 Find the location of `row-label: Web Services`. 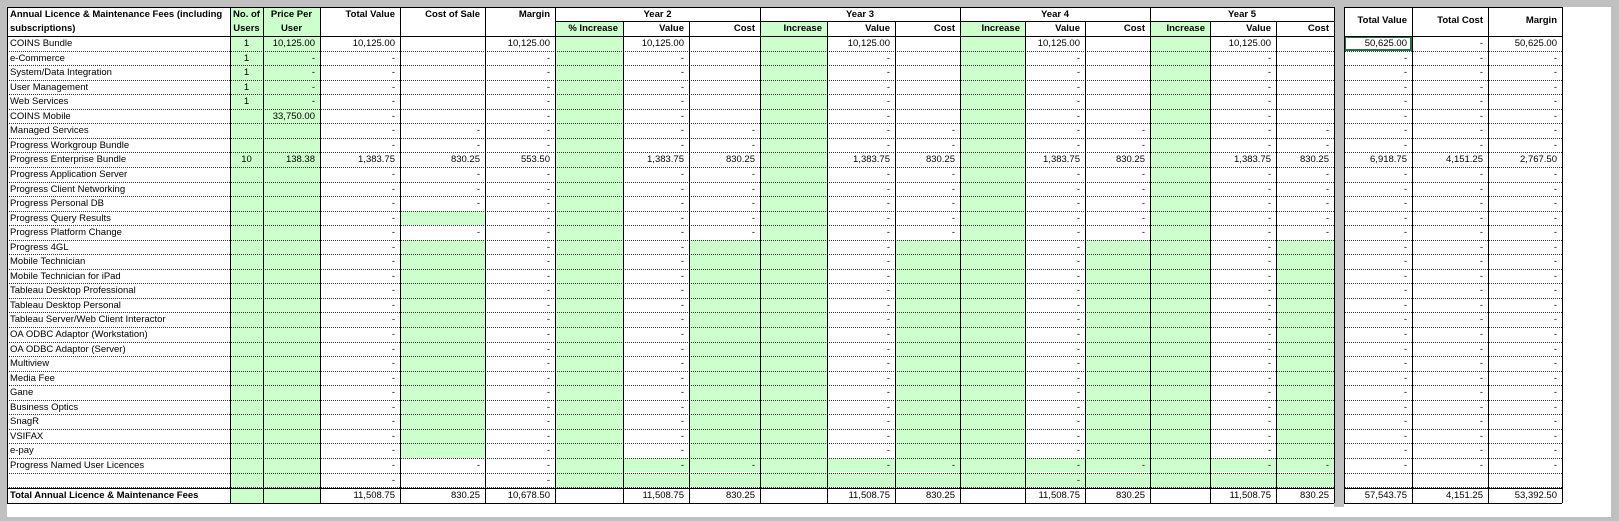

row-label: Web Services is located at coordinates (39, 102).